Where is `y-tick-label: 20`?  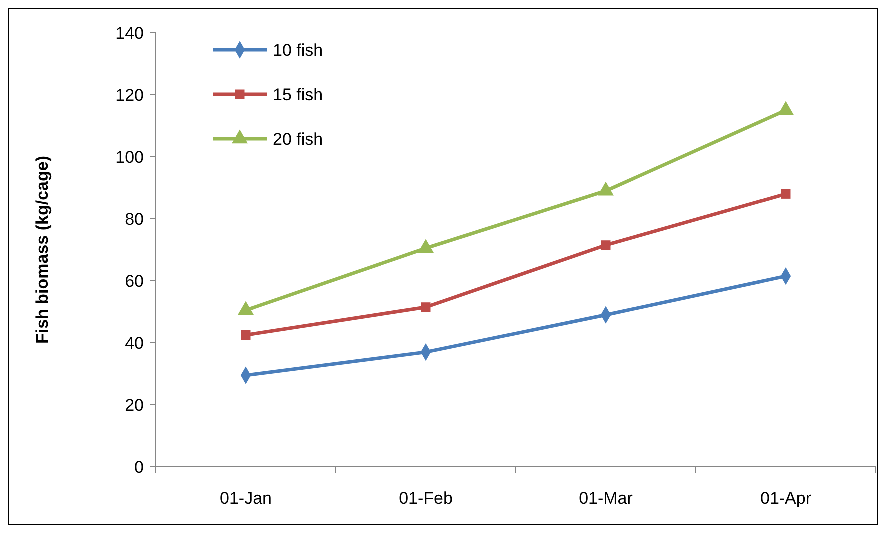
y-tick-label: 20 is located at coordinates (134, 405).